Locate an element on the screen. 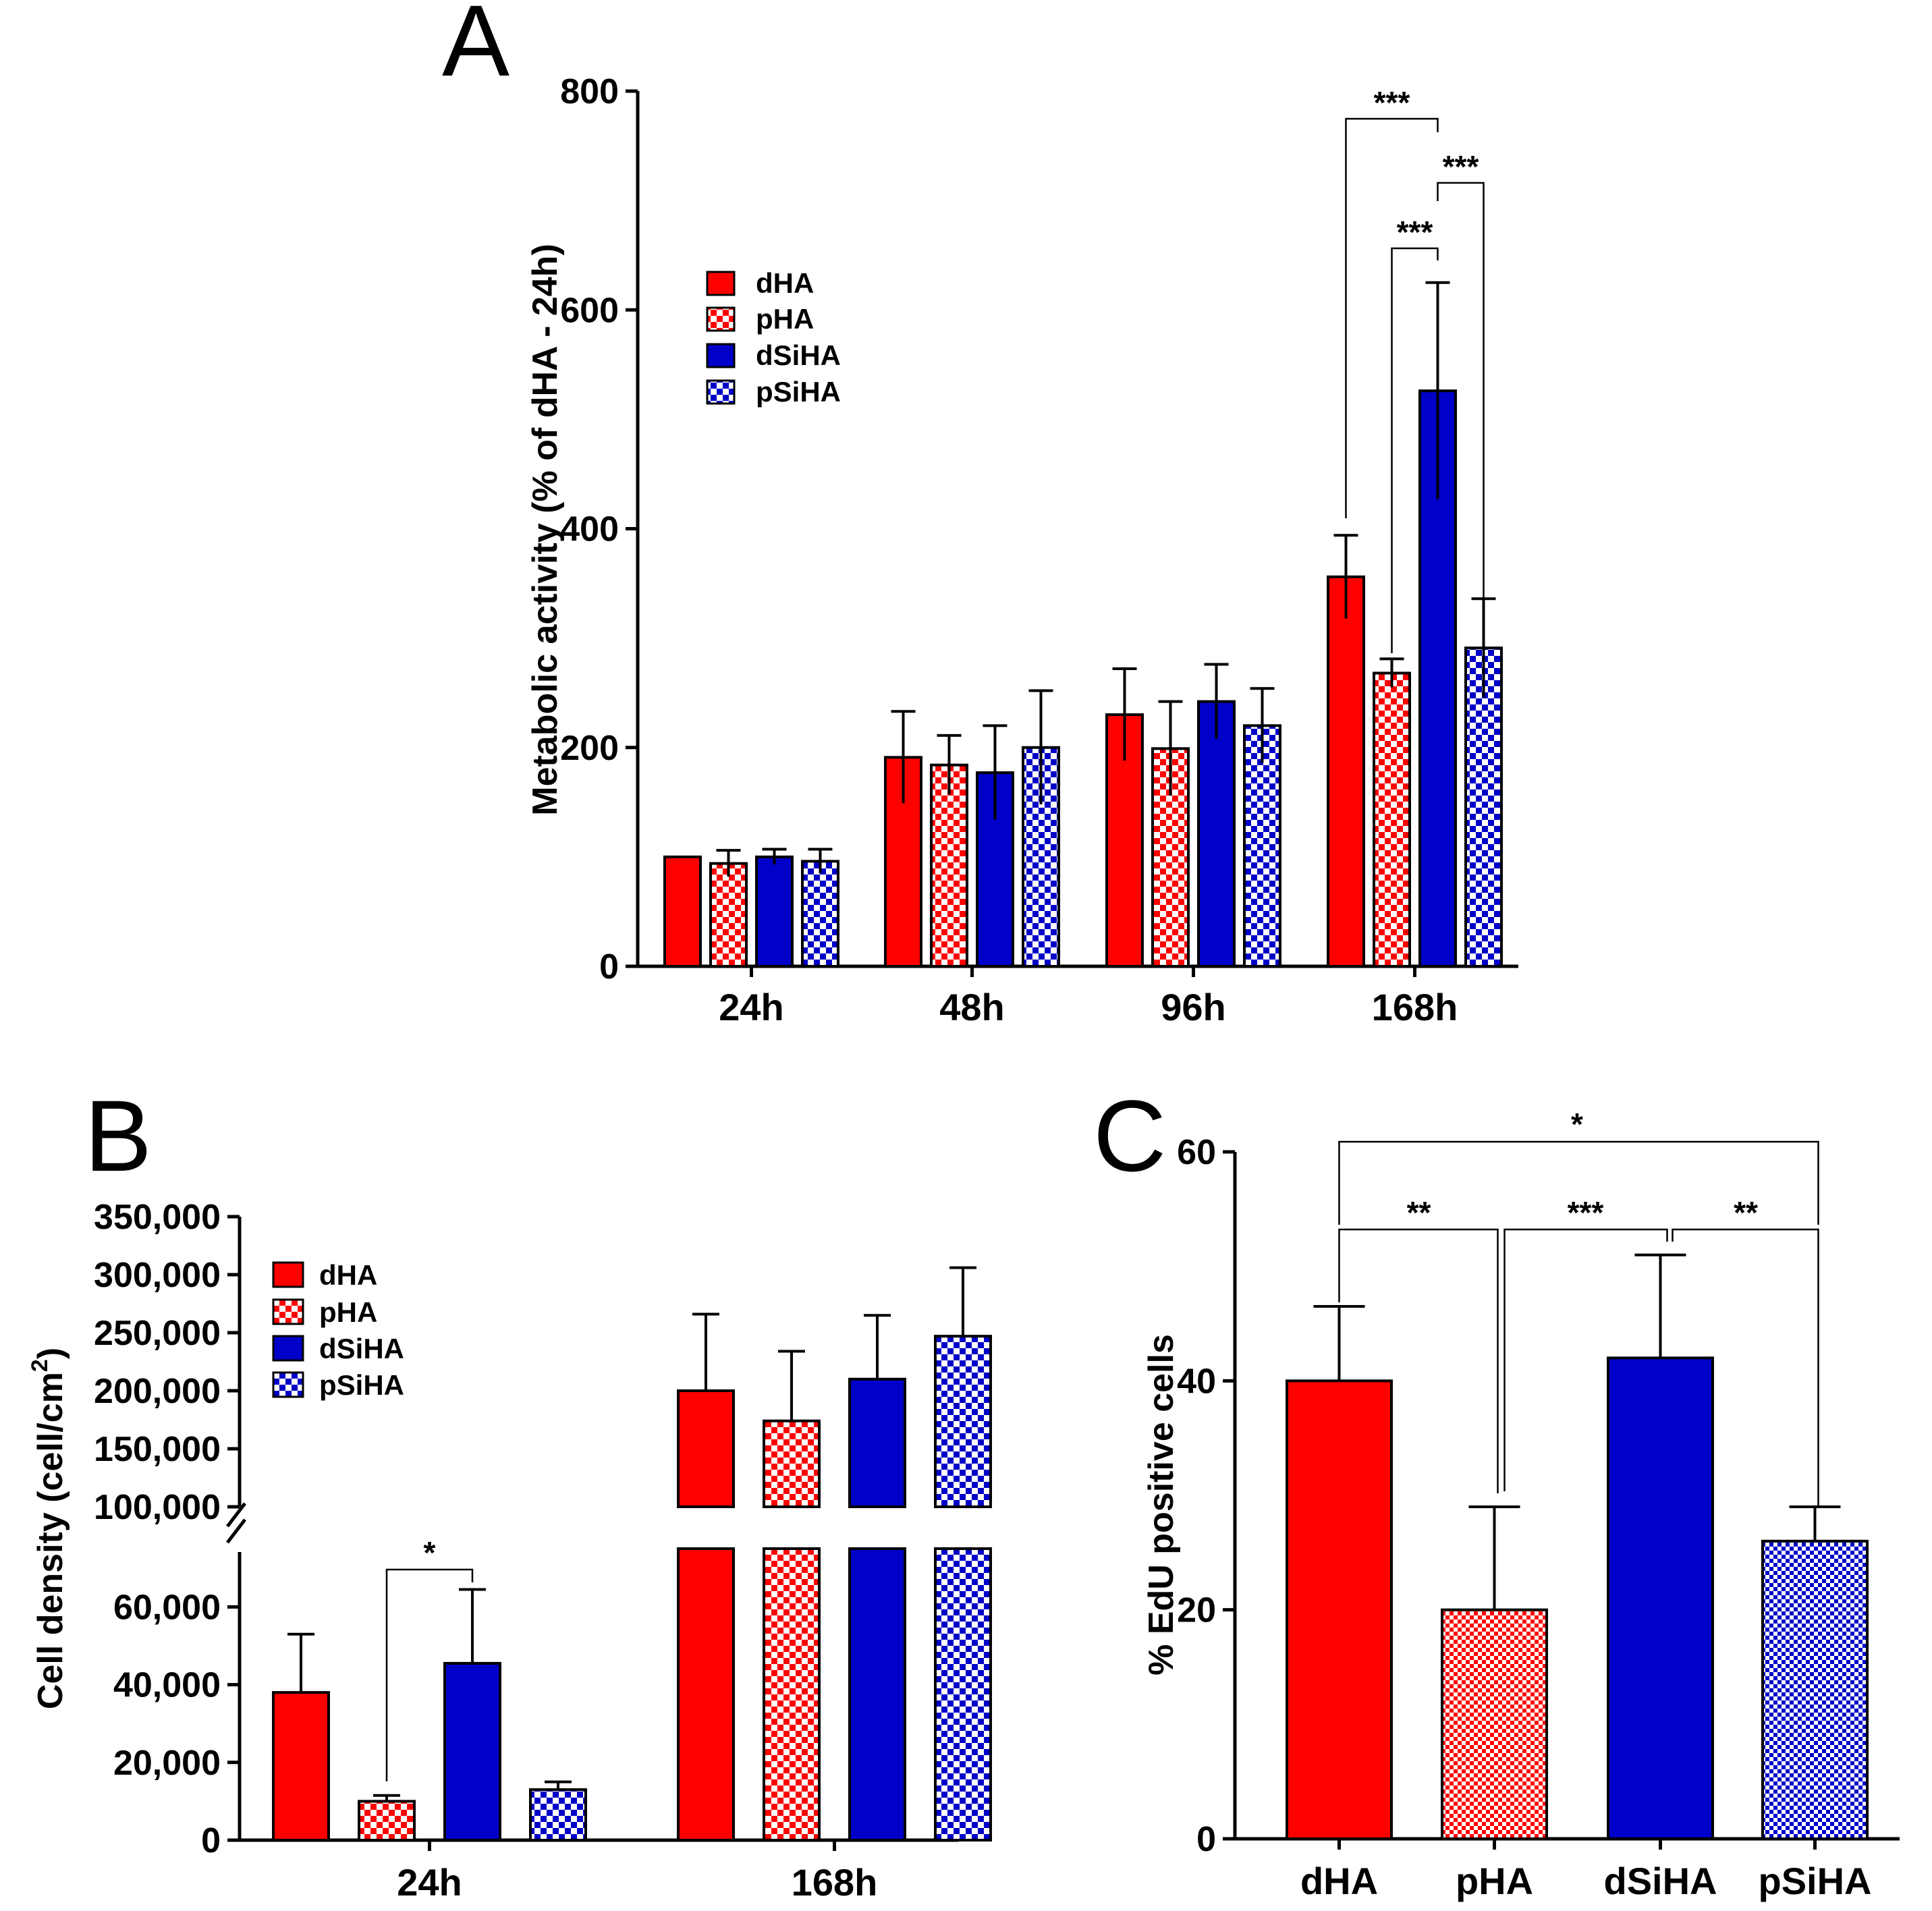  y-tick-label: 150,000 is located at coordinates (157, 1449).